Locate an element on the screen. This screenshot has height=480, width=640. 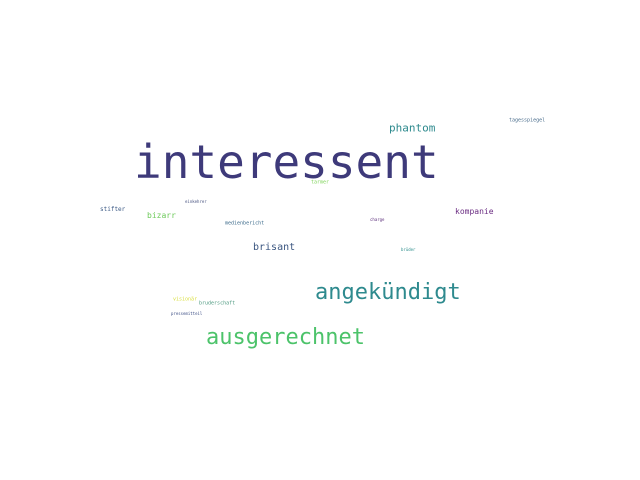
word-ausgerechnet: ausgerechnet is located at coordinates (285, 337).